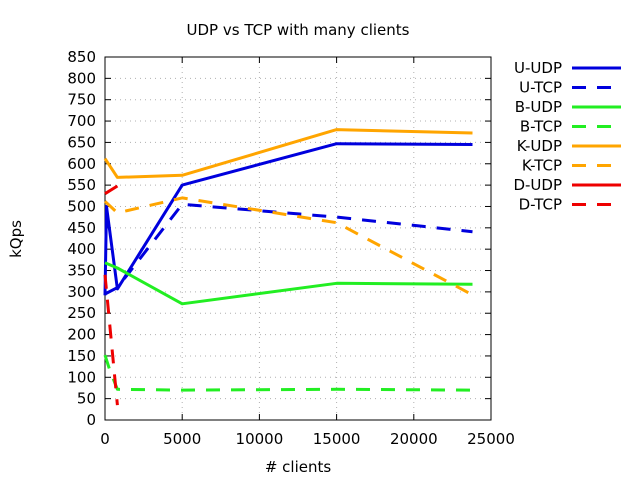  What do you see at coordinates (81, 292) in the screenshot?
I see `y-tick-label: 300` at bounding box center [81, 292].